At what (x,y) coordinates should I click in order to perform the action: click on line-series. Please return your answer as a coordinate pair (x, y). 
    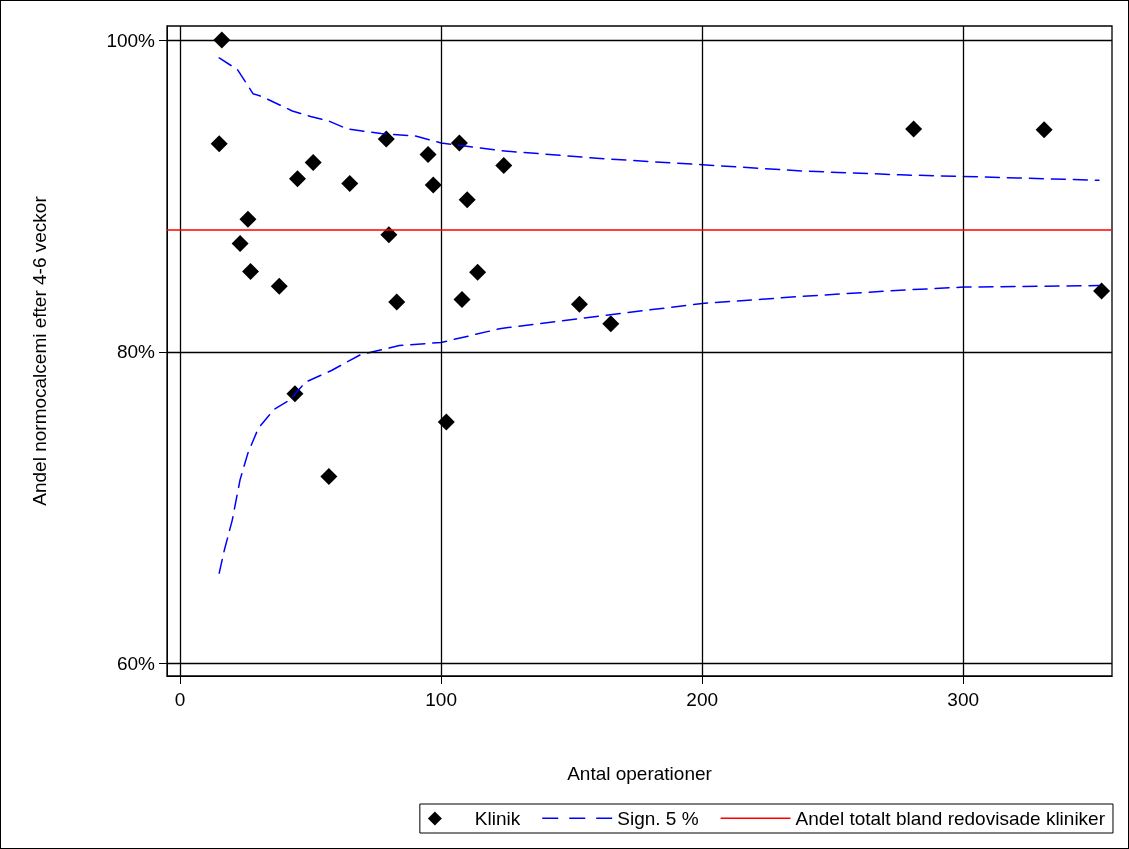
    Looking at the image, I should click on (659, 119).